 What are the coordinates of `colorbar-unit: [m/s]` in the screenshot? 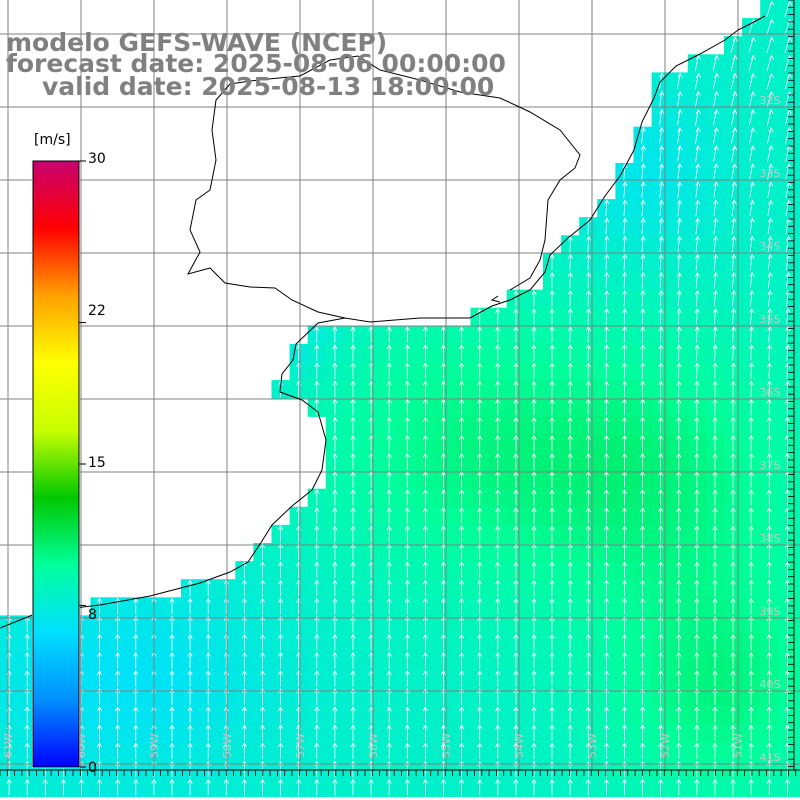 It's located at (52, 140).